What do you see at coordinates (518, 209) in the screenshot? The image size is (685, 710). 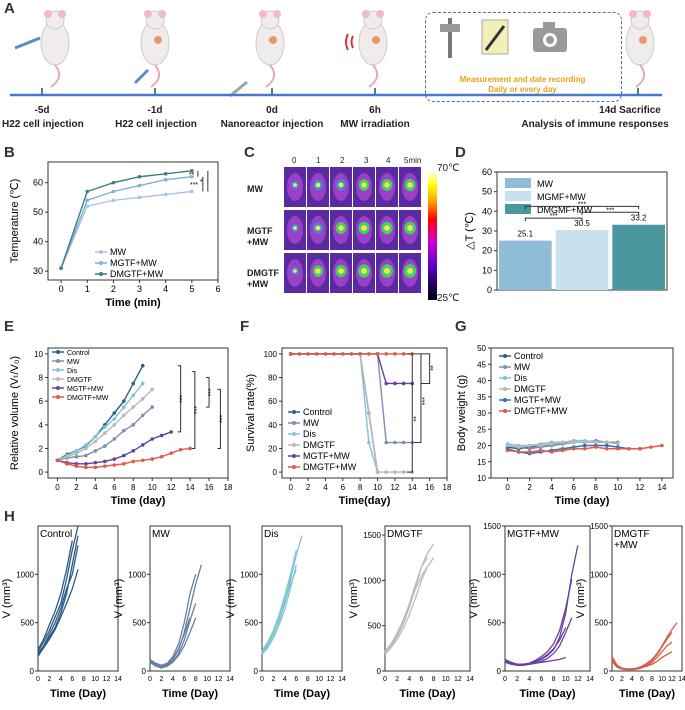 I see `legend-swatch` at bounding box center [518, 209].